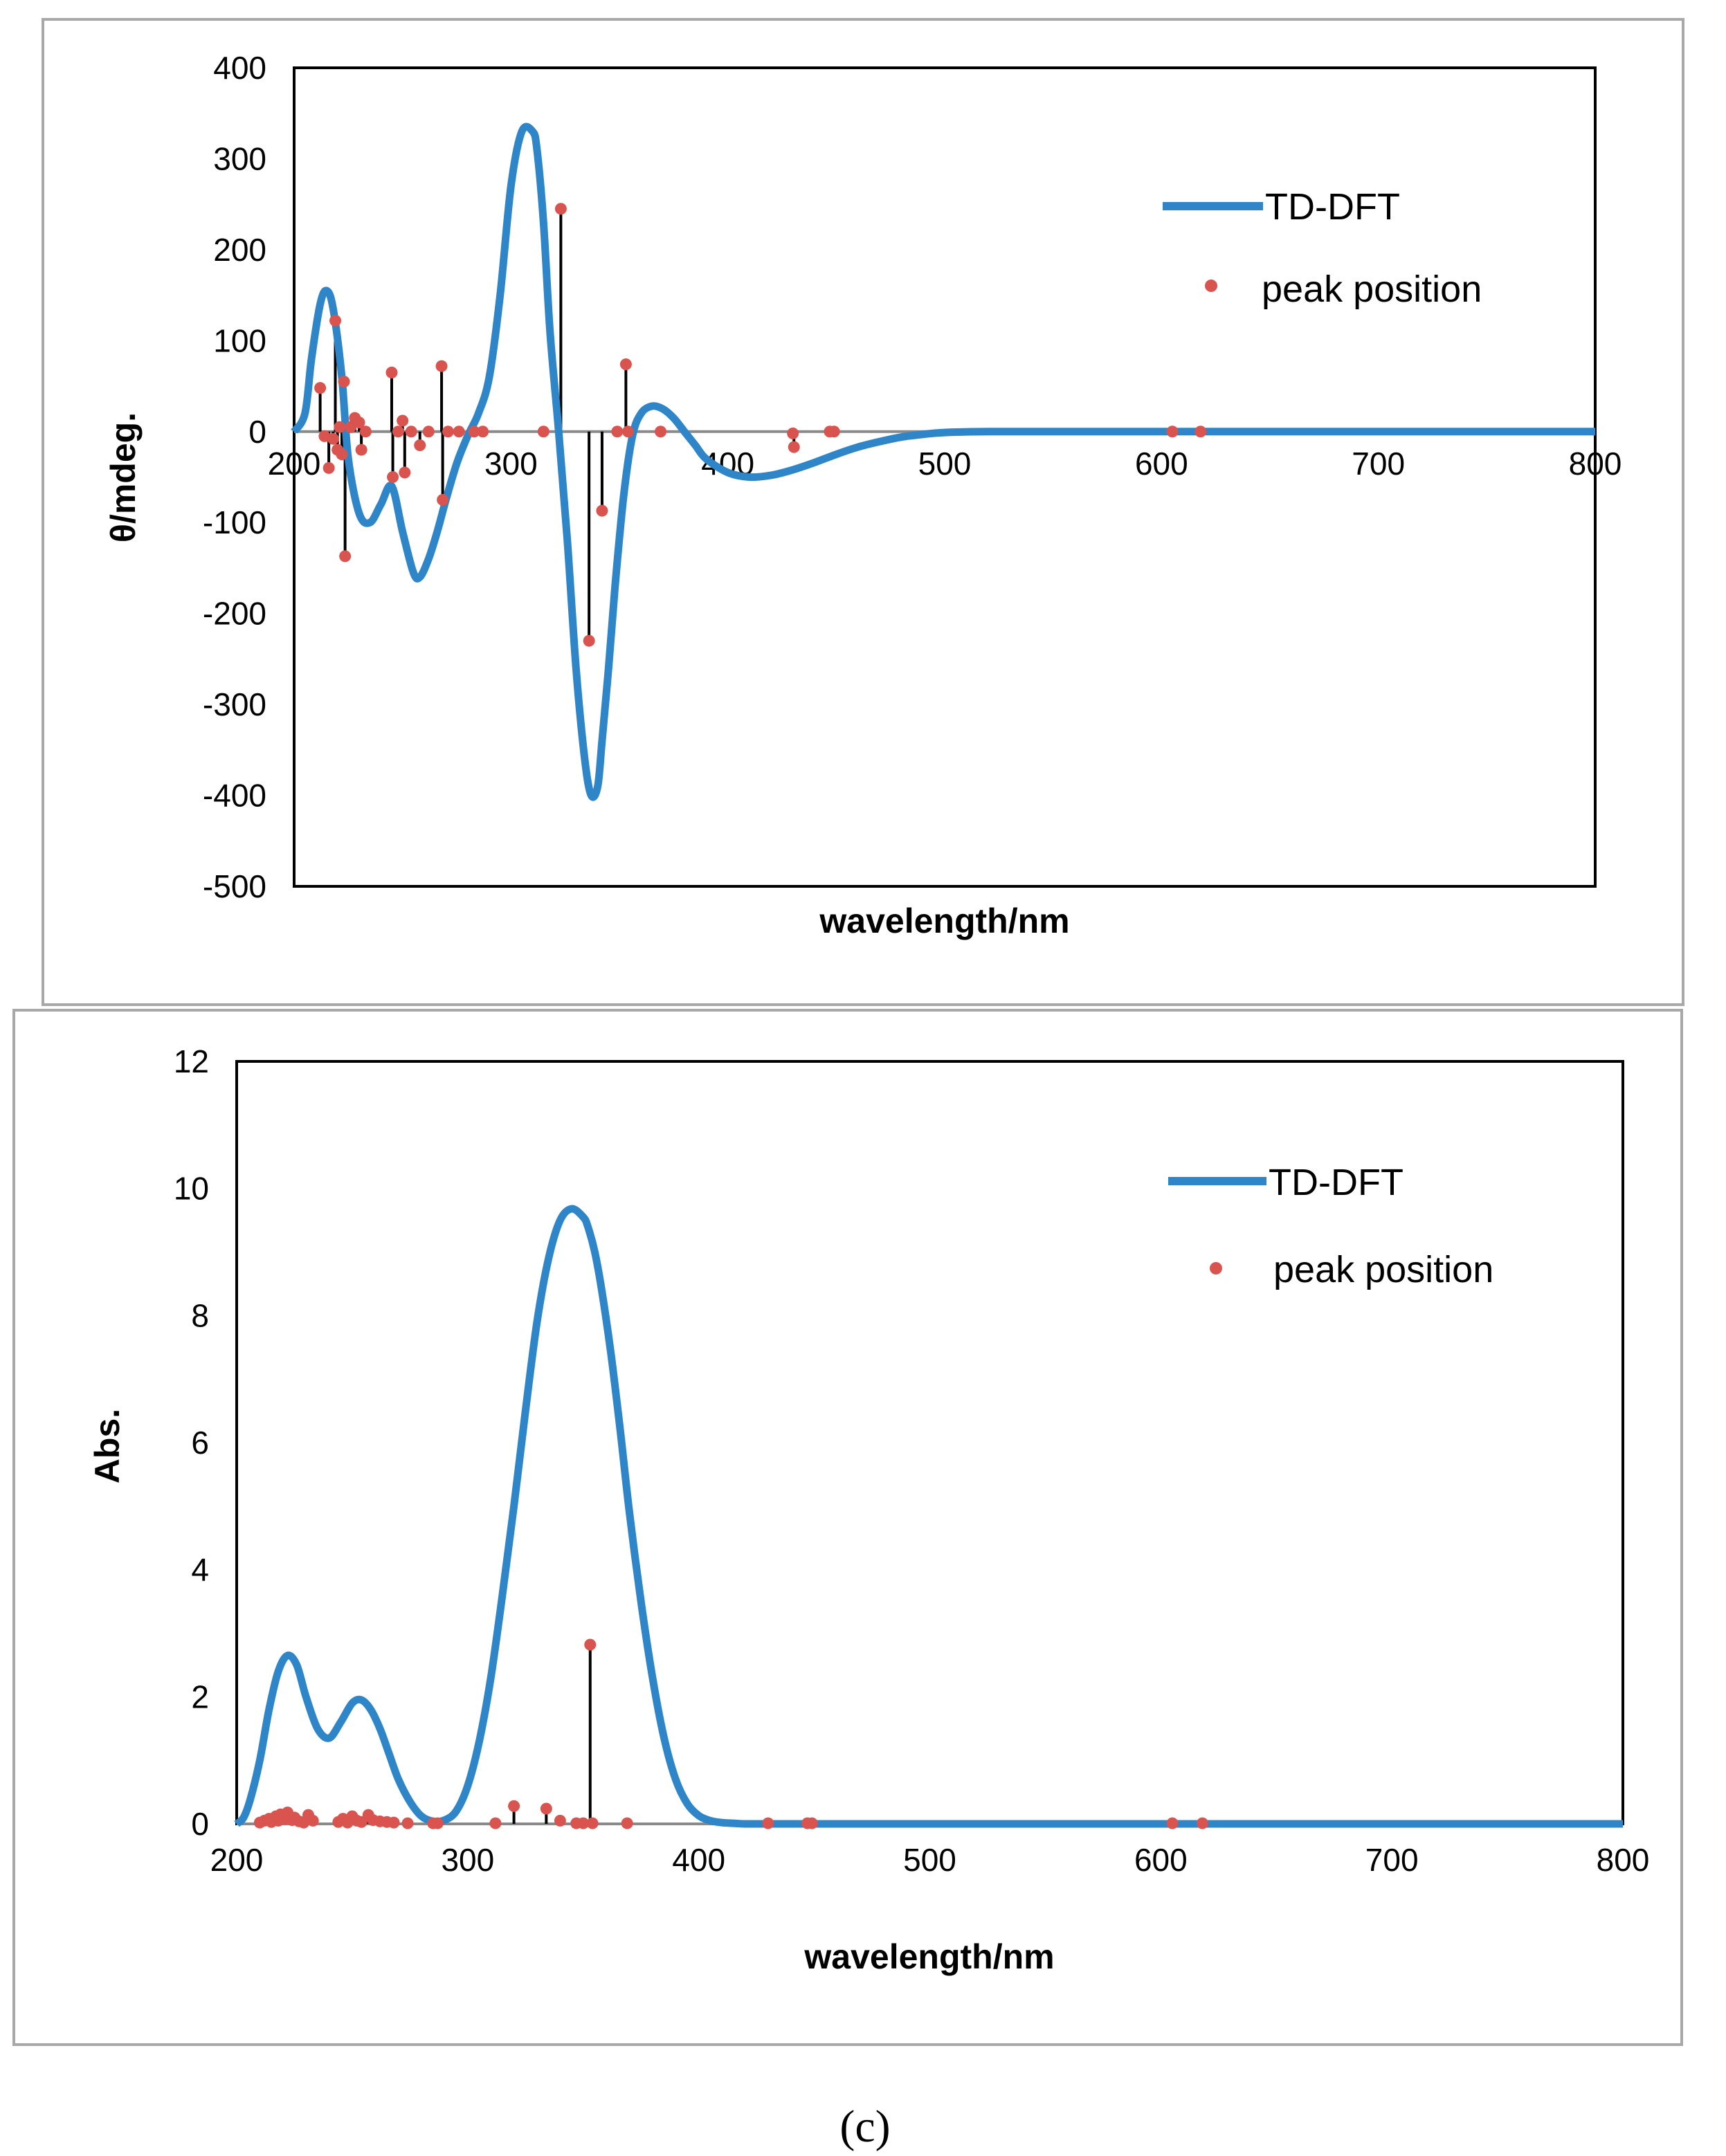  What do you see at coordinates (1161, 1860) in the screenshot?
I see `abs-x-tick-label: 600` at bounding box center [1161, 1860].